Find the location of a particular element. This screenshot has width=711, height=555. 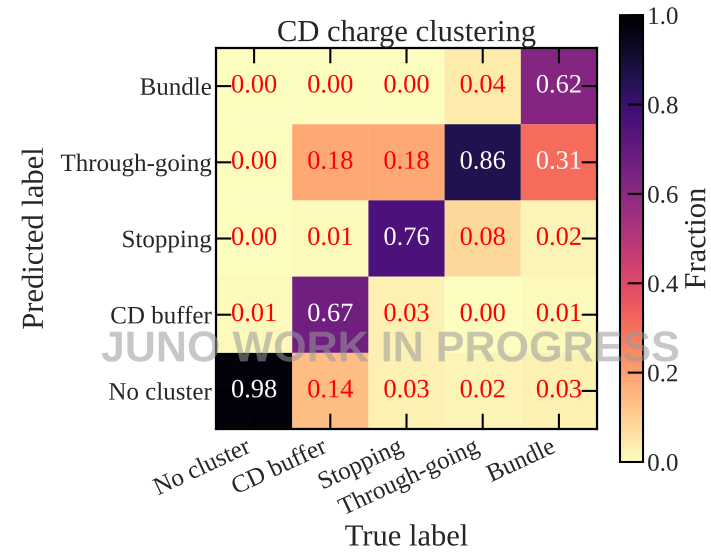

data-label: 0.62 is located at coordinates (558, 83).